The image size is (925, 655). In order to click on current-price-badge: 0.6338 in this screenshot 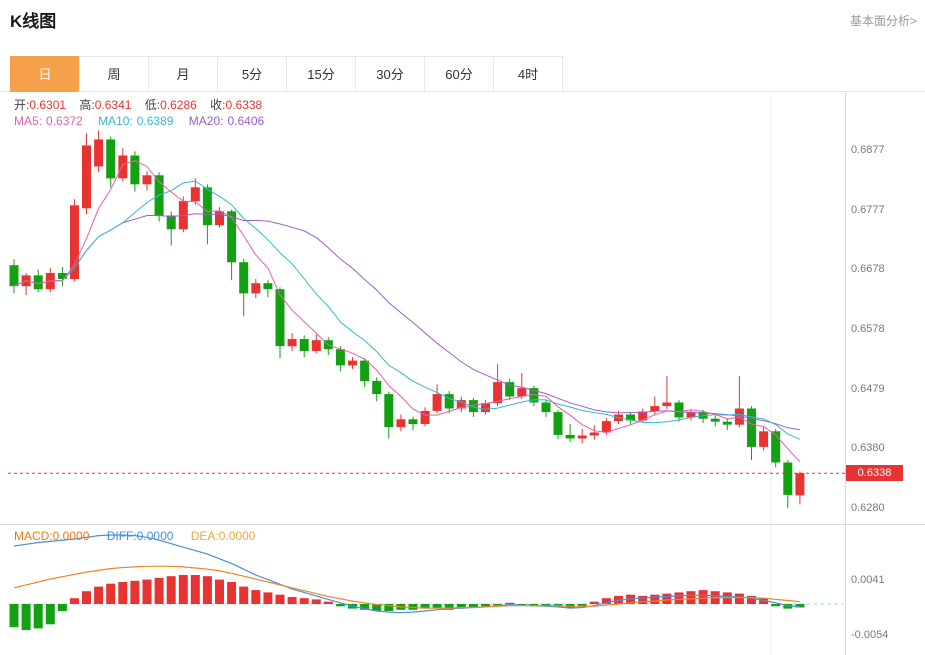, I will do `click(874, 473)`.